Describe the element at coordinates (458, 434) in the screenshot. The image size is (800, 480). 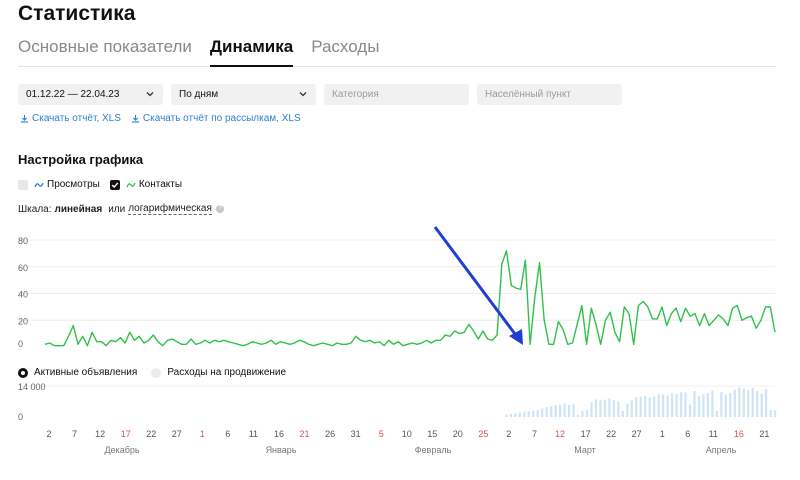
I see `x-tick-label: 20` at that location.